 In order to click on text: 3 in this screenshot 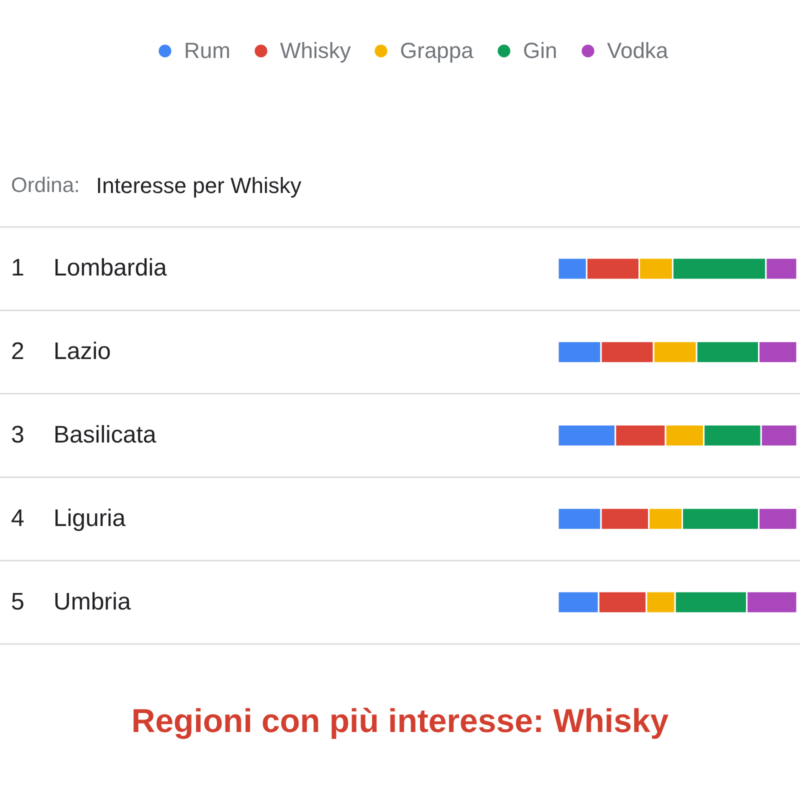, I will do `click(17, 435)`.